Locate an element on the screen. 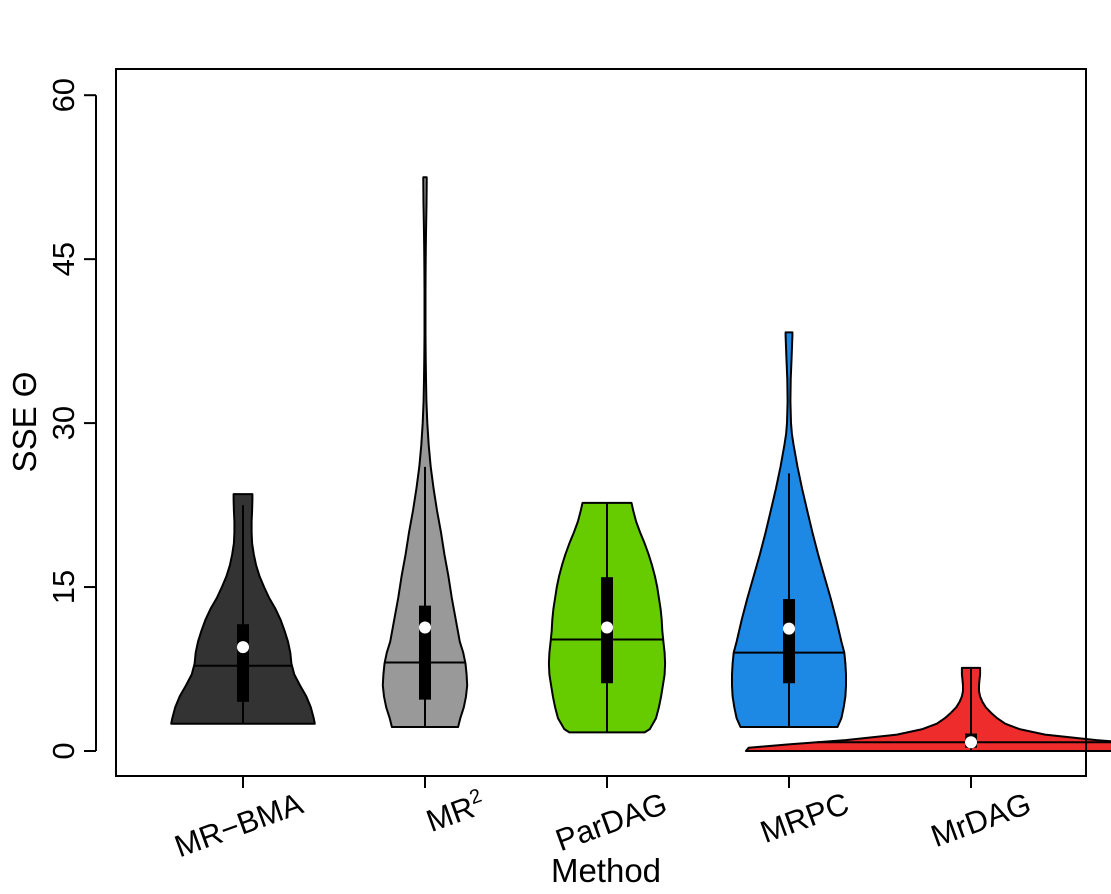  iqr-box-mr-bma is located at coordinates (243, 663).